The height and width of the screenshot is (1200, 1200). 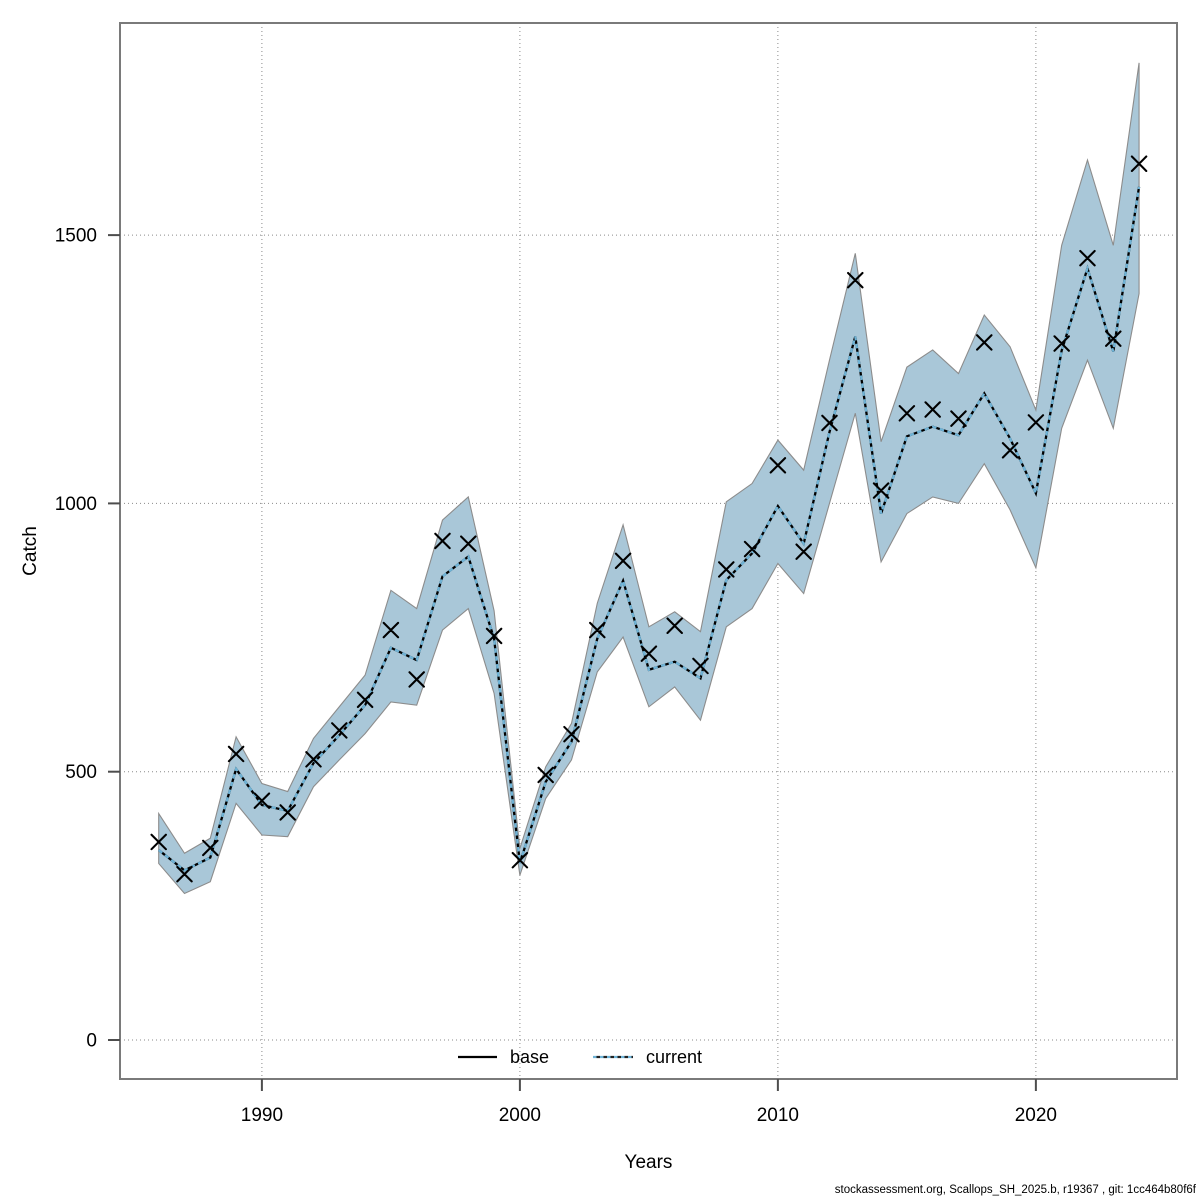 I want to click on legend-current-label: current, so click(x=674, y=1057).